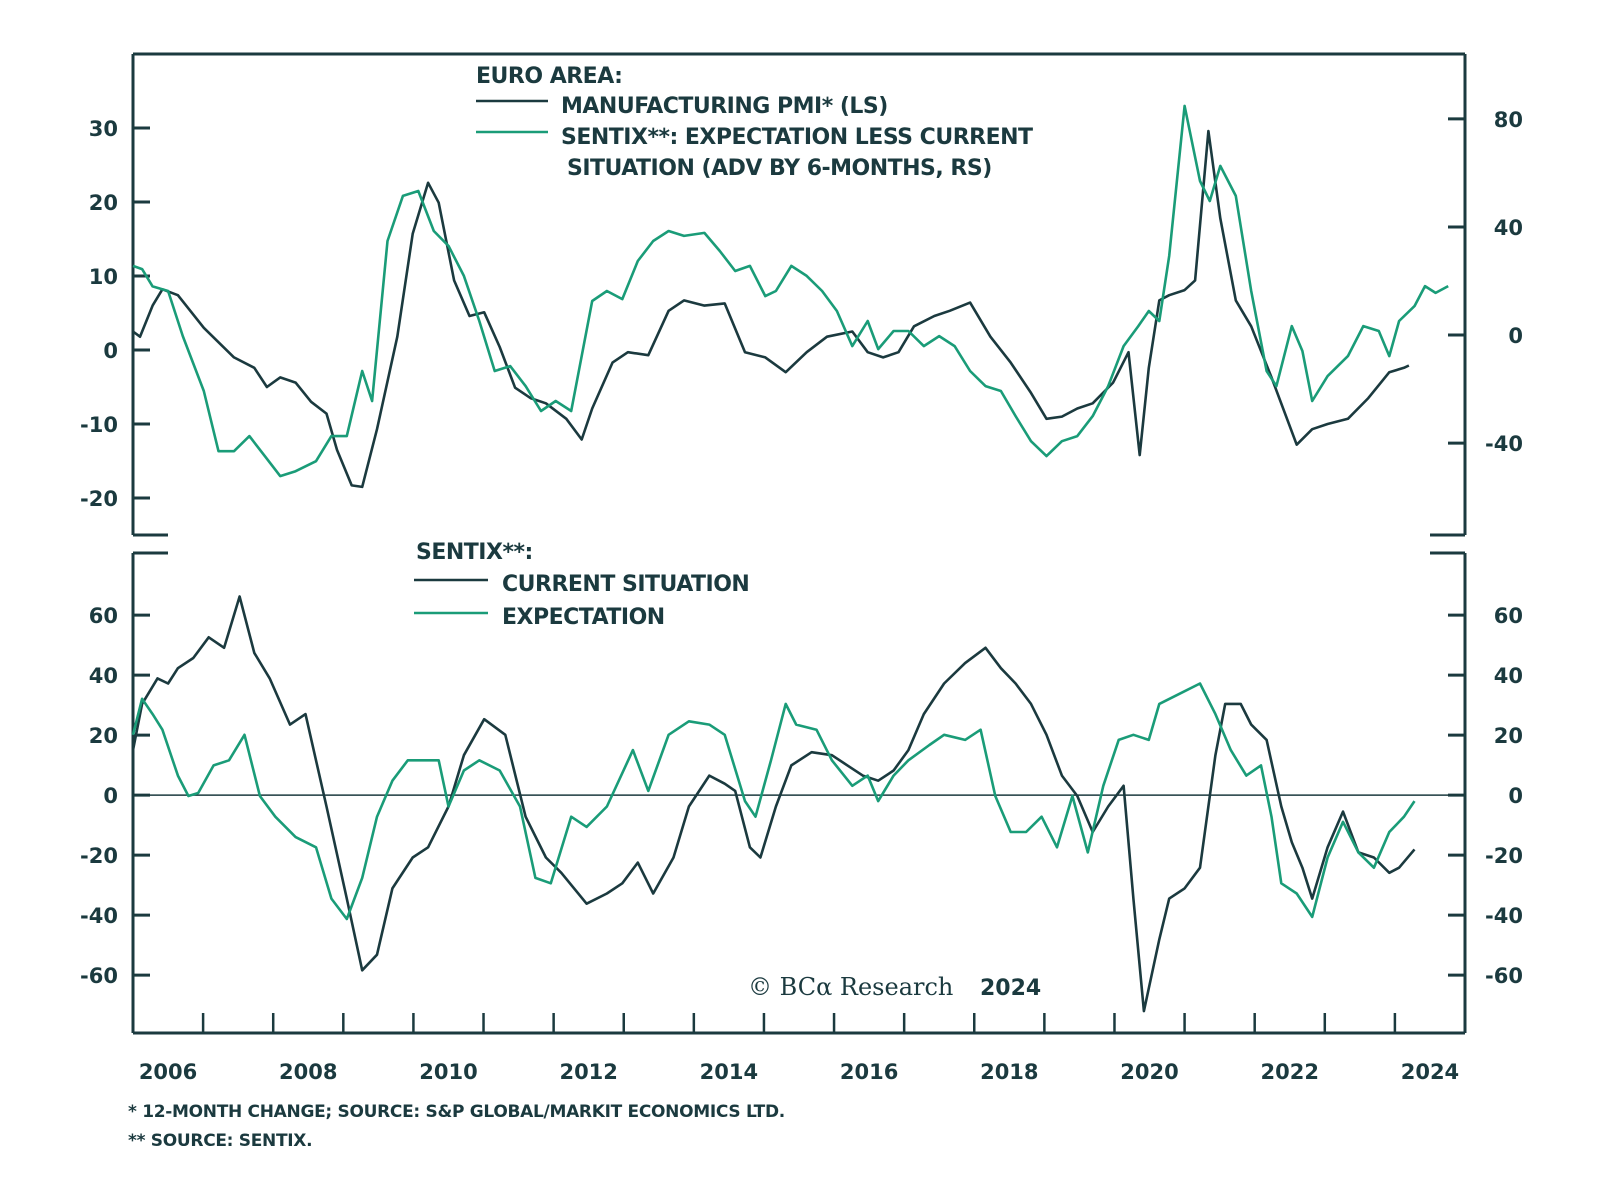 This screenshot has width=1600, height=1177. What do you see at coordinates (220, 1141) in the screenshot?
I see `footnote-sentix: ** SOURCE: SENTIX.` at bounding box center [220, 1141].